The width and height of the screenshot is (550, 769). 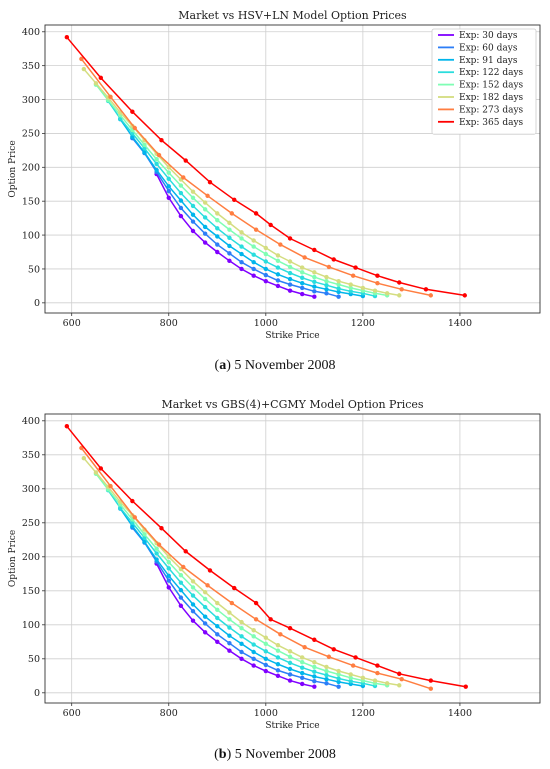 I want to click on caption-b: (b) 5 November 2008, so click(x=275, y=754).